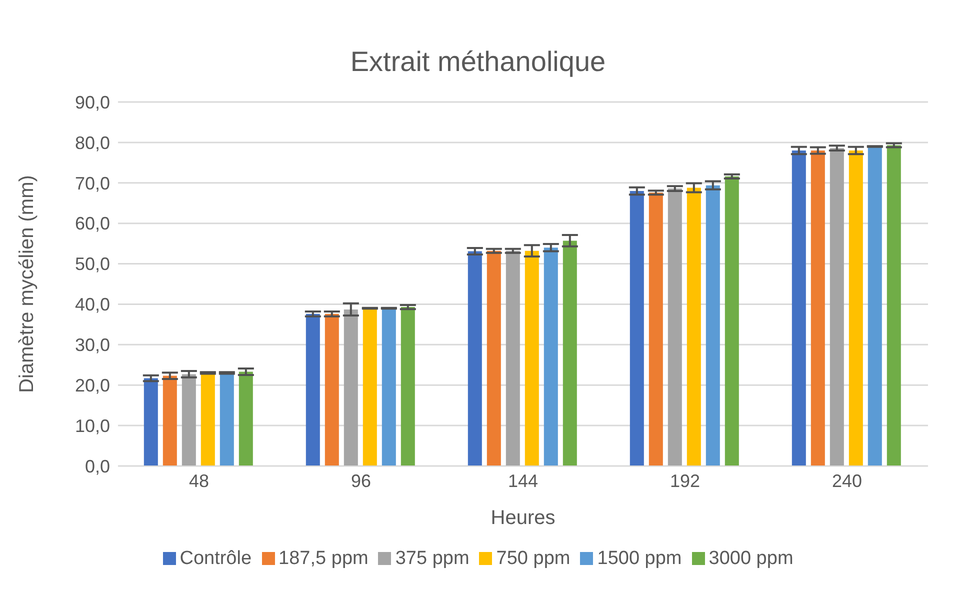 Image resolution: width=957 pixels, height=590 pixels. I want to click on y-tick-label: 90,0, so click(92, 102).